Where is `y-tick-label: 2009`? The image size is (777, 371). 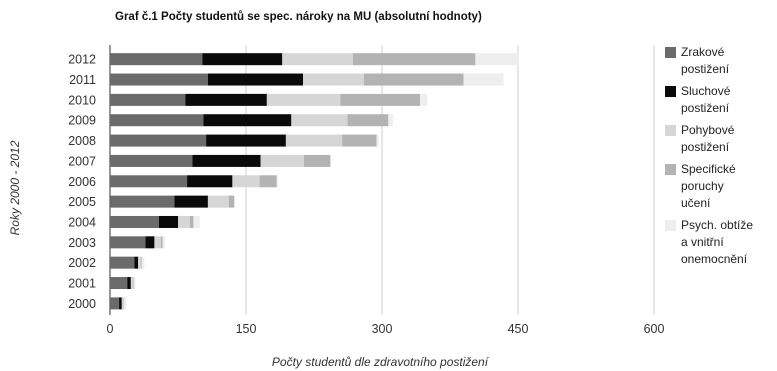
y-tick-label: 2009 is located at coordinates (82, 121).